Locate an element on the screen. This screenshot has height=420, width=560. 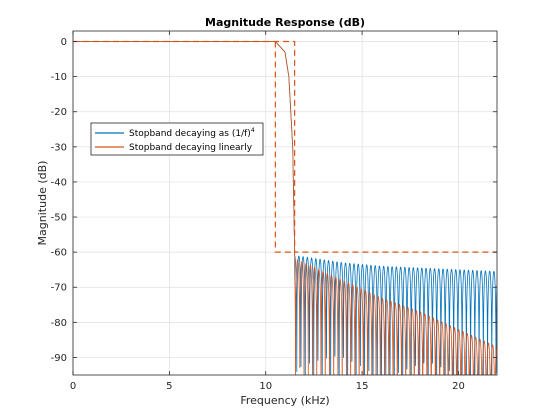
x-tick-label: 0 is located at coordinates (73, 386).